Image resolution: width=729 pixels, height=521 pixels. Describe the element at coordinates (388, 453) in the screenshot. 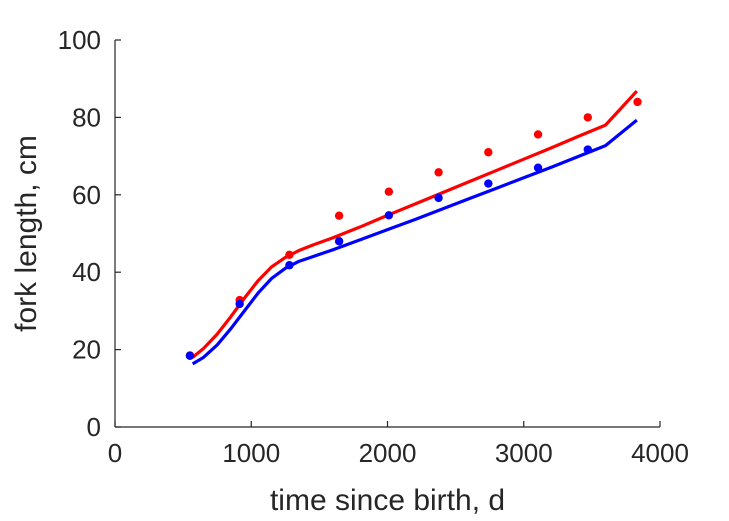

I see `x-tick-label: 2000` at that location.